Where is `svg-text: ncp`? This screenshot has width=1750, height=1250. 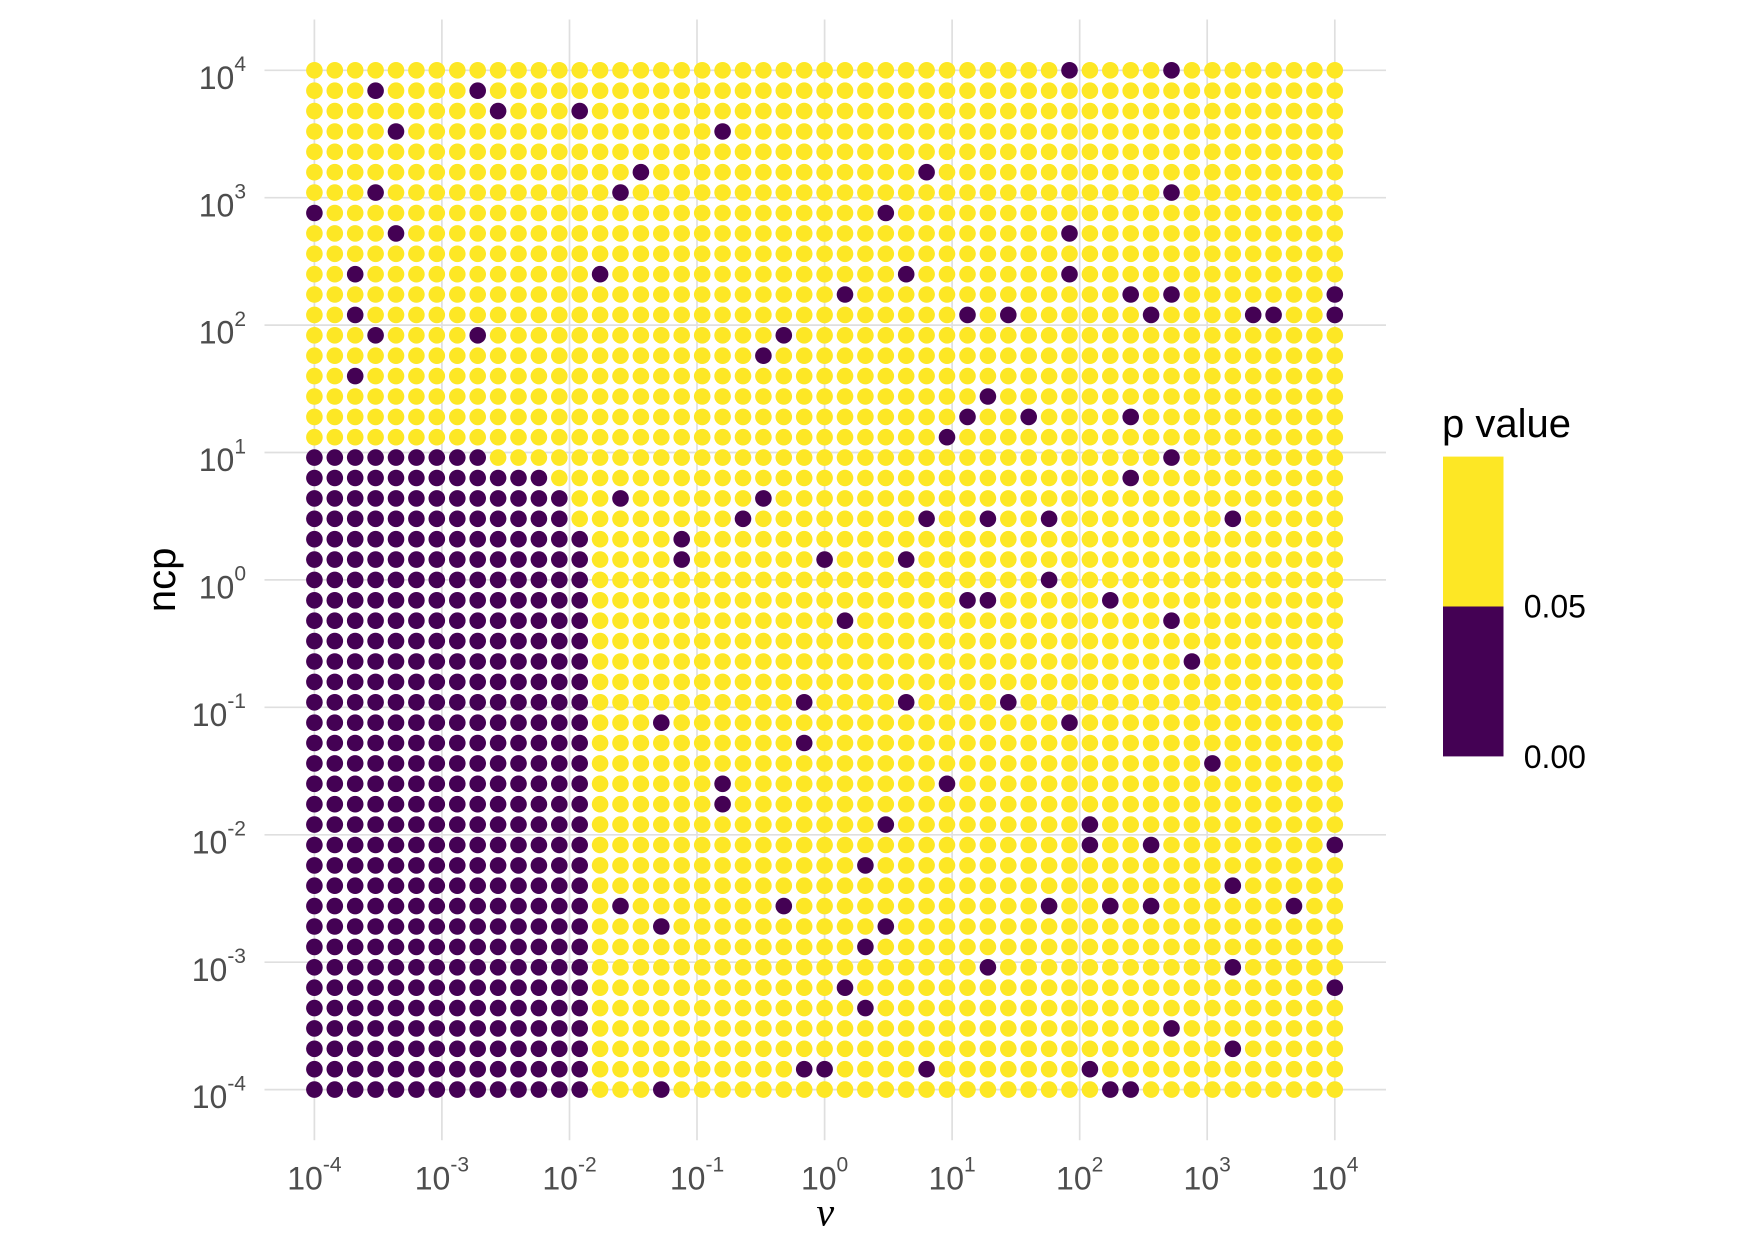 svg-text: ncp is located at coordinates (162, 580).